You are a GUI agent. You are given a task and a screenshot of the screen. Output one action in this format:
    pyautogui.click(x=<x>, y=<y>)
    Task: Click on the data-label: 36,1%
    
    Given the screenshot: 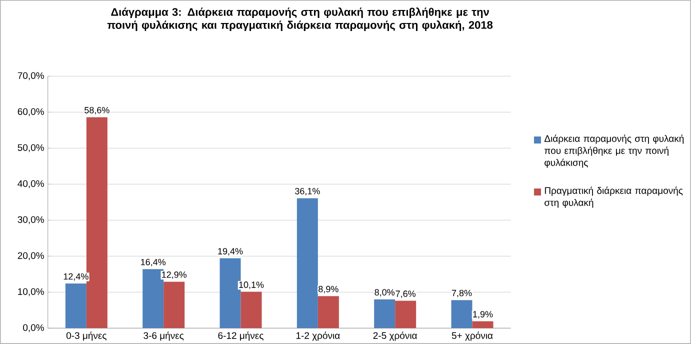 What is the action you would take?
    pyautogui.click(x=307, y=192)
    